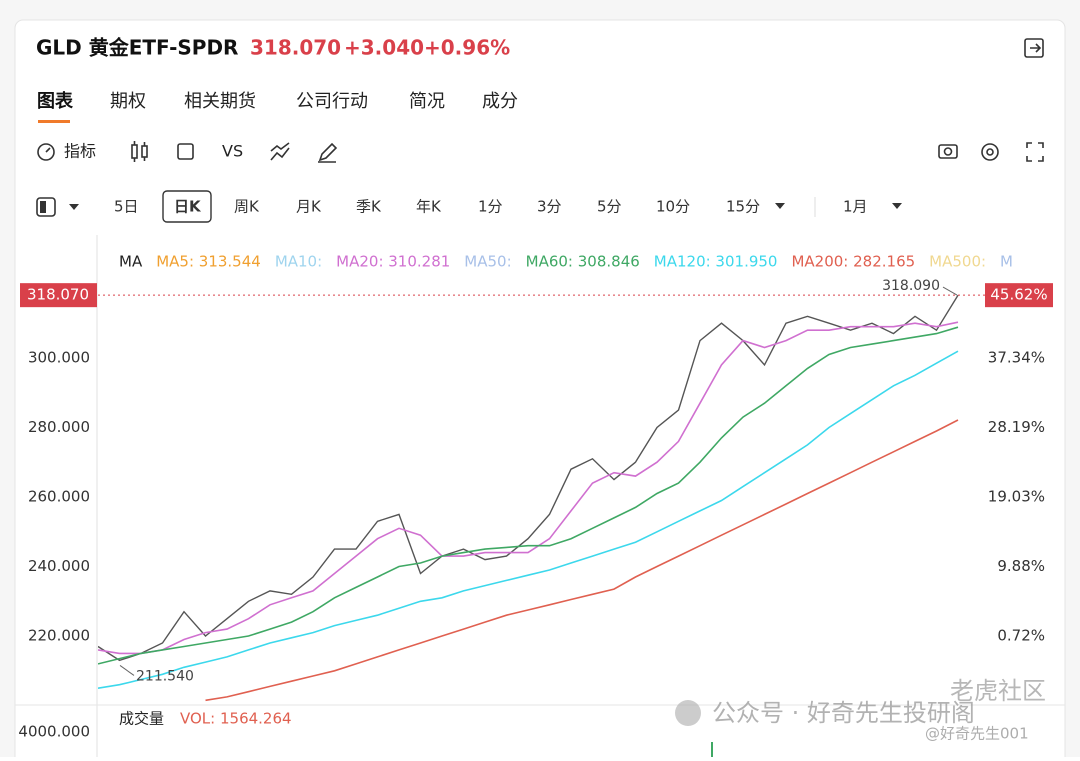  I want to click on period-selected, so click(187, 206).